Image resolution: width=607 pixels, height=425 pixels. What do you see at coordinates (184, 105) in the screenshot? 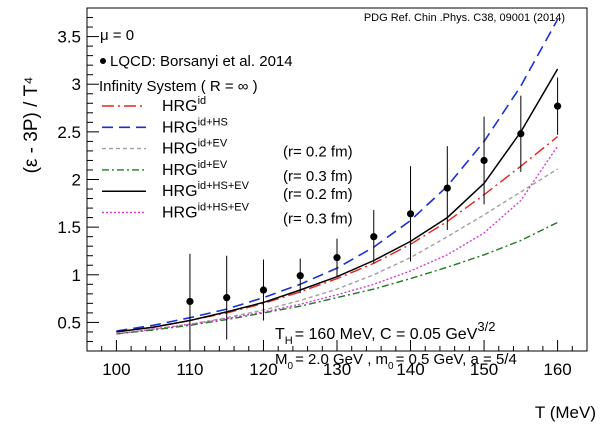
I see `legend-label-1: HRGid` at bounding box center [184, 105].